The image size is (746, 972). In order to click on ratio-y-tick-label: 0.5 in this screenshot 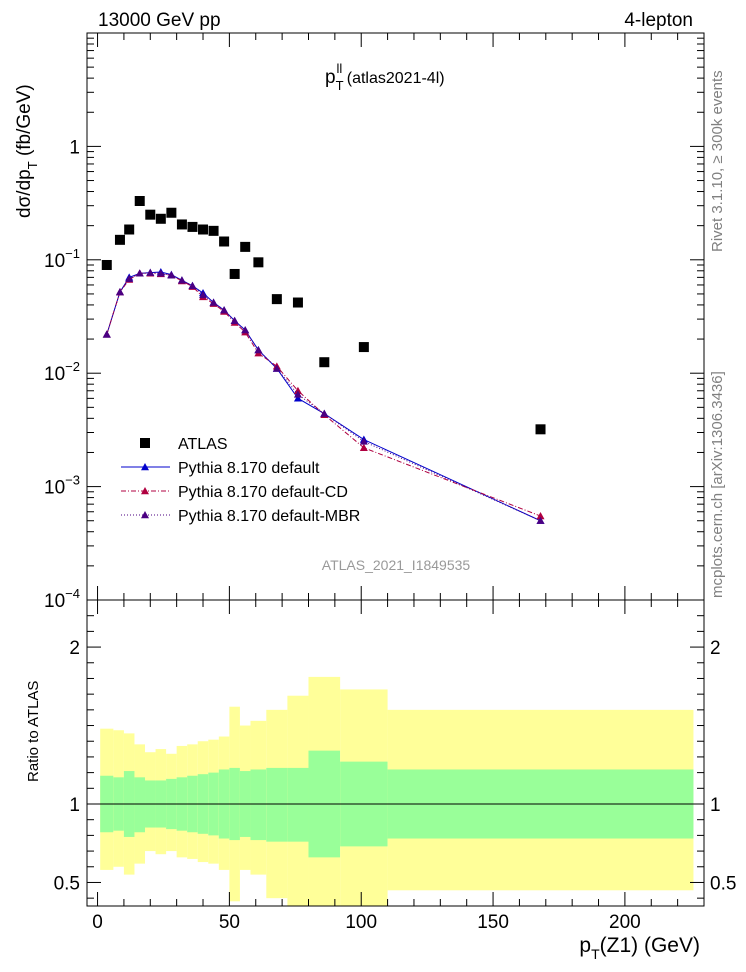, I will do `click(67, 883)`.